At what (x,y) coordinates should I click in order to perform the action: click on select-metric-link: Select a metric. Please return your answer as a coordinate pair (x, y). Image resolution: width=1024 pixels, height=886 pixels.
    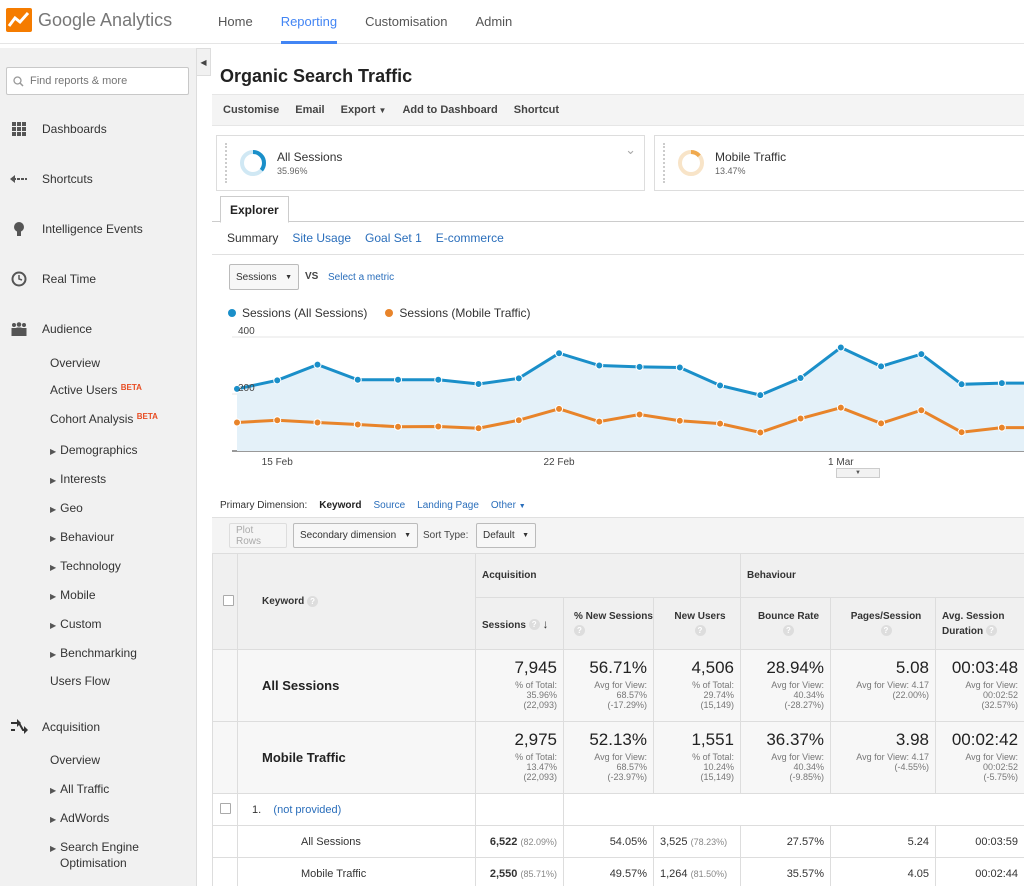
    Looking at the image, I should click on (361, 277).